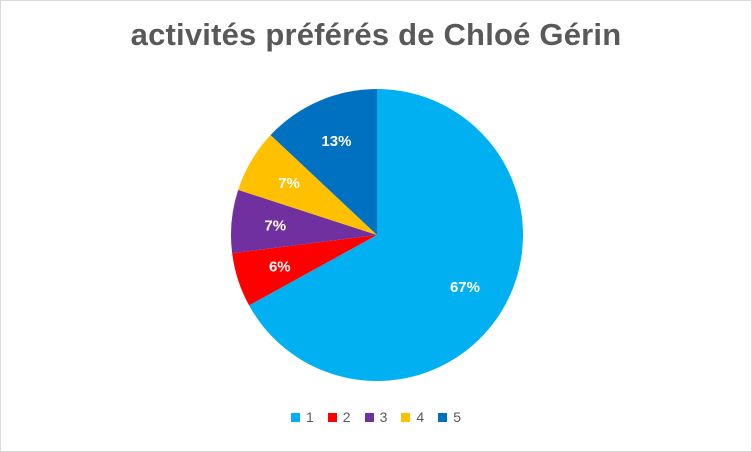 The height and width of the screenshot is (452, 752). I want to click on legend-item-5: 5, so click(449, 417).